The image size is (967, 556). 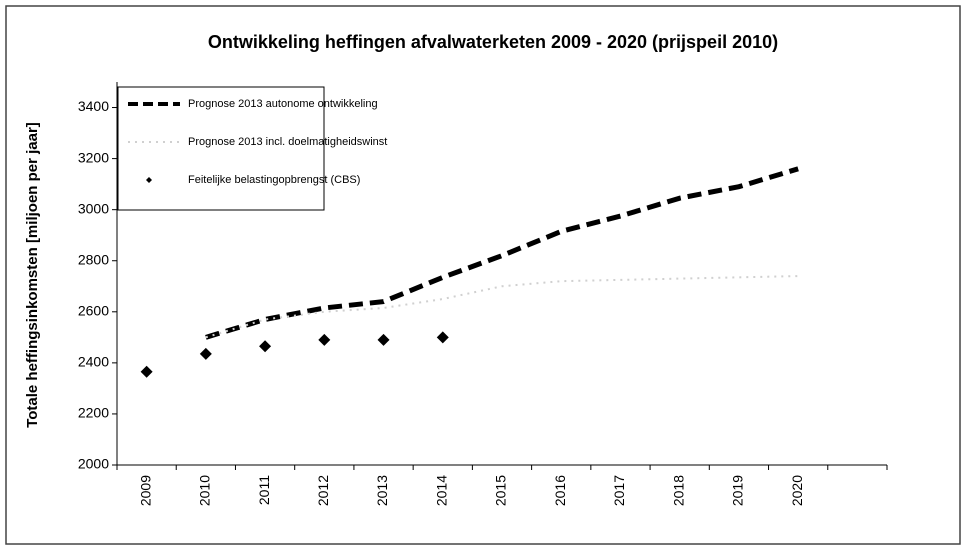 What do you see at coordinates (501, 490) in the screenshot?
I see `x-tick-label: 2015` at bounding box center [501, 490].